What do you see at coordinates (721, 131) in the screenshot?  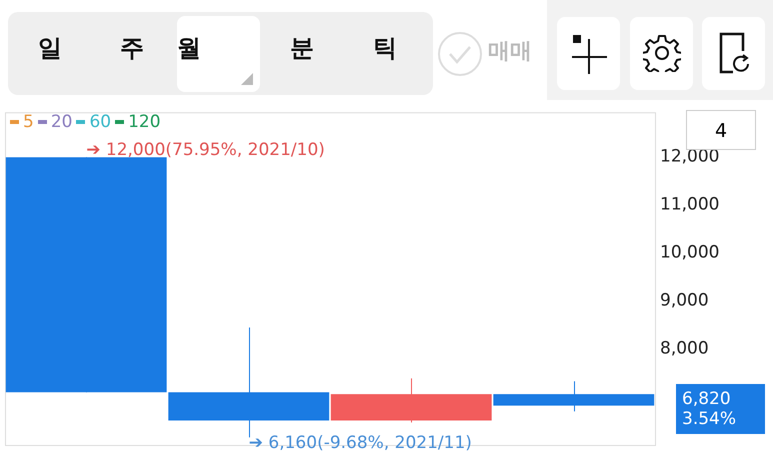 I see `text: 4` at bounding box center [721, 131].